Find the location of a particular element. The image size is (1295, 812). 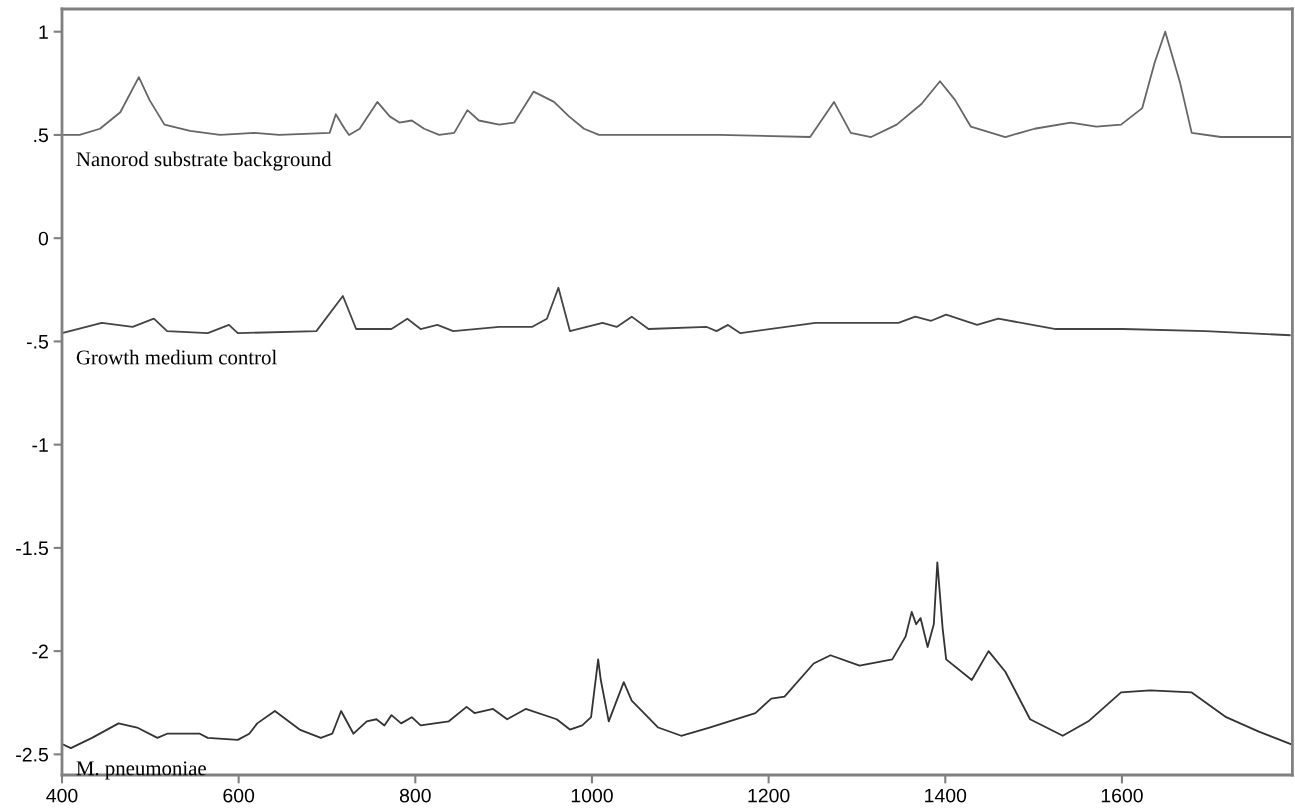

y-tick-label: -.5 is located at coordinates (37, 342).